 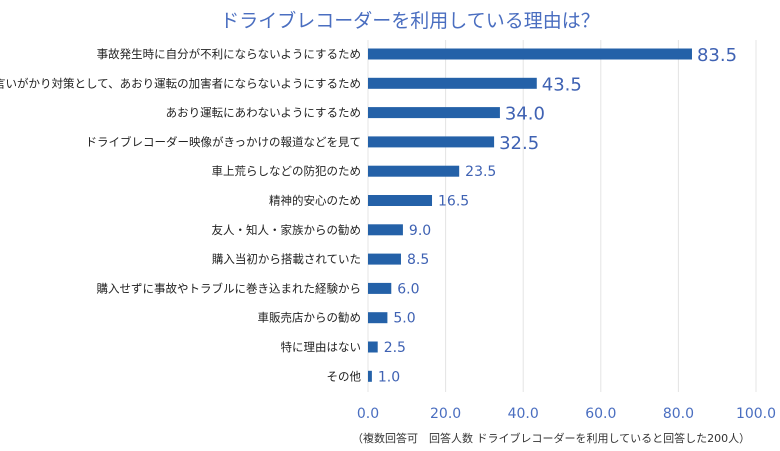 I want to click on x-tick-label: 60.0, so click(x=600, y=414).